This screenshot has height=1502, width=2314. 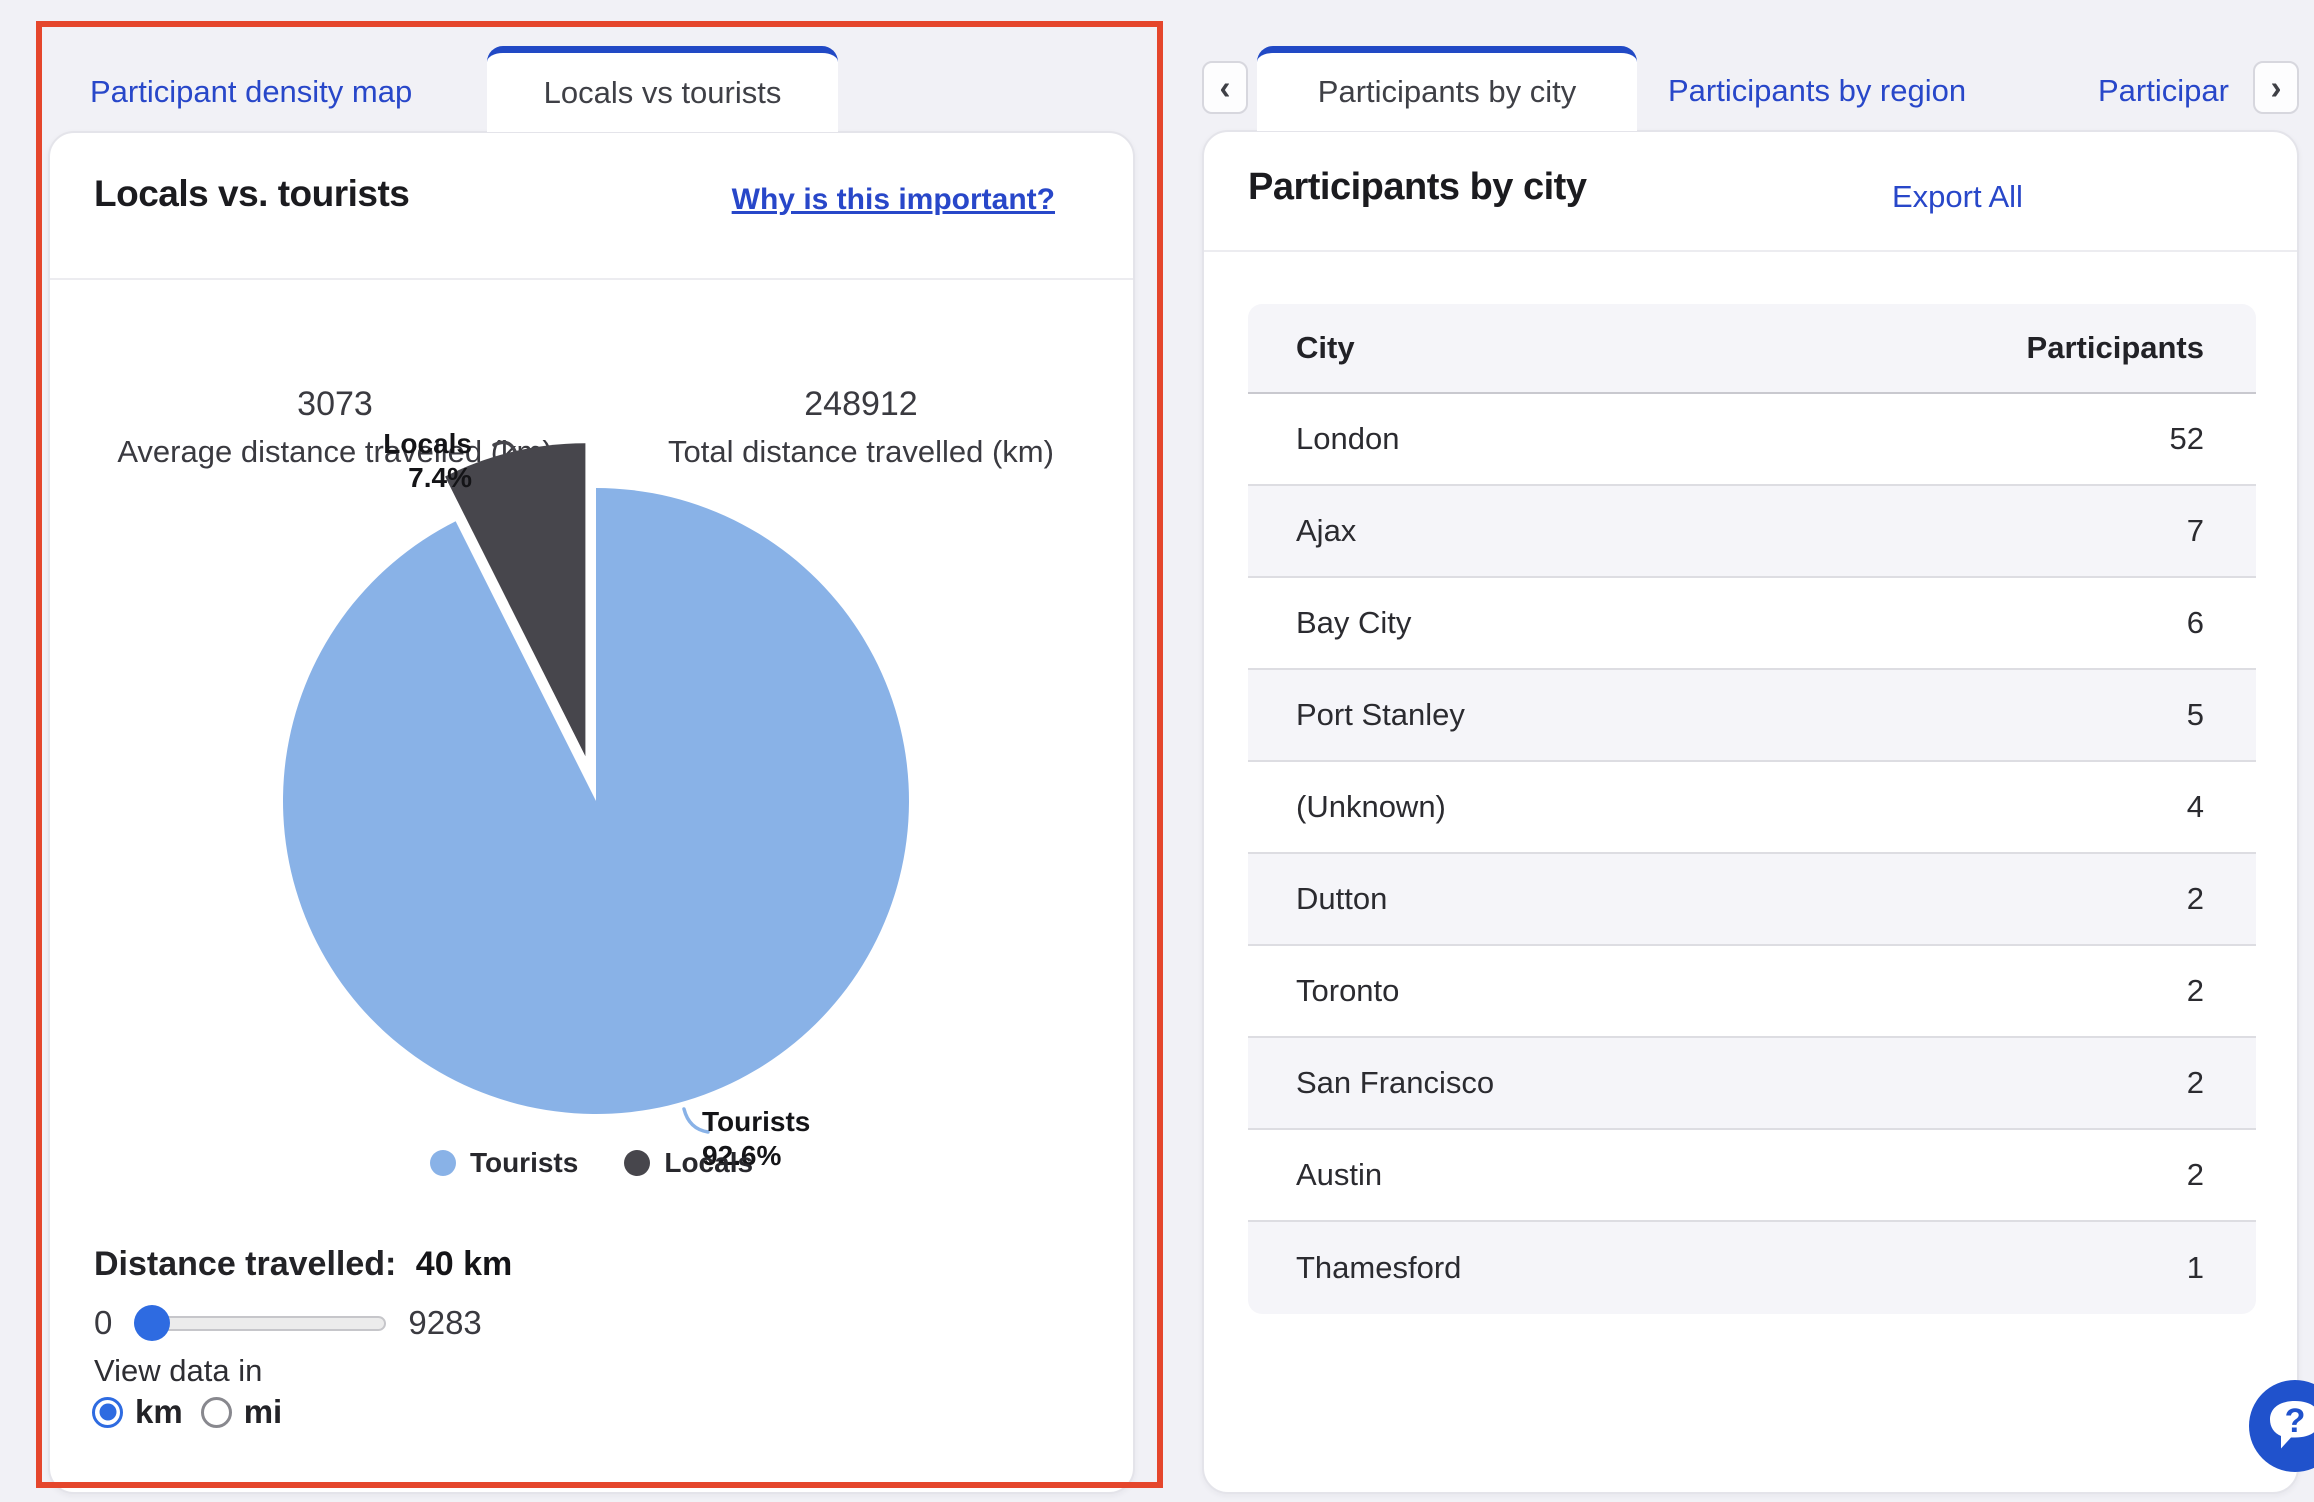 I want to click on table-row: Toronto 2, so click(x=1752, y=992).